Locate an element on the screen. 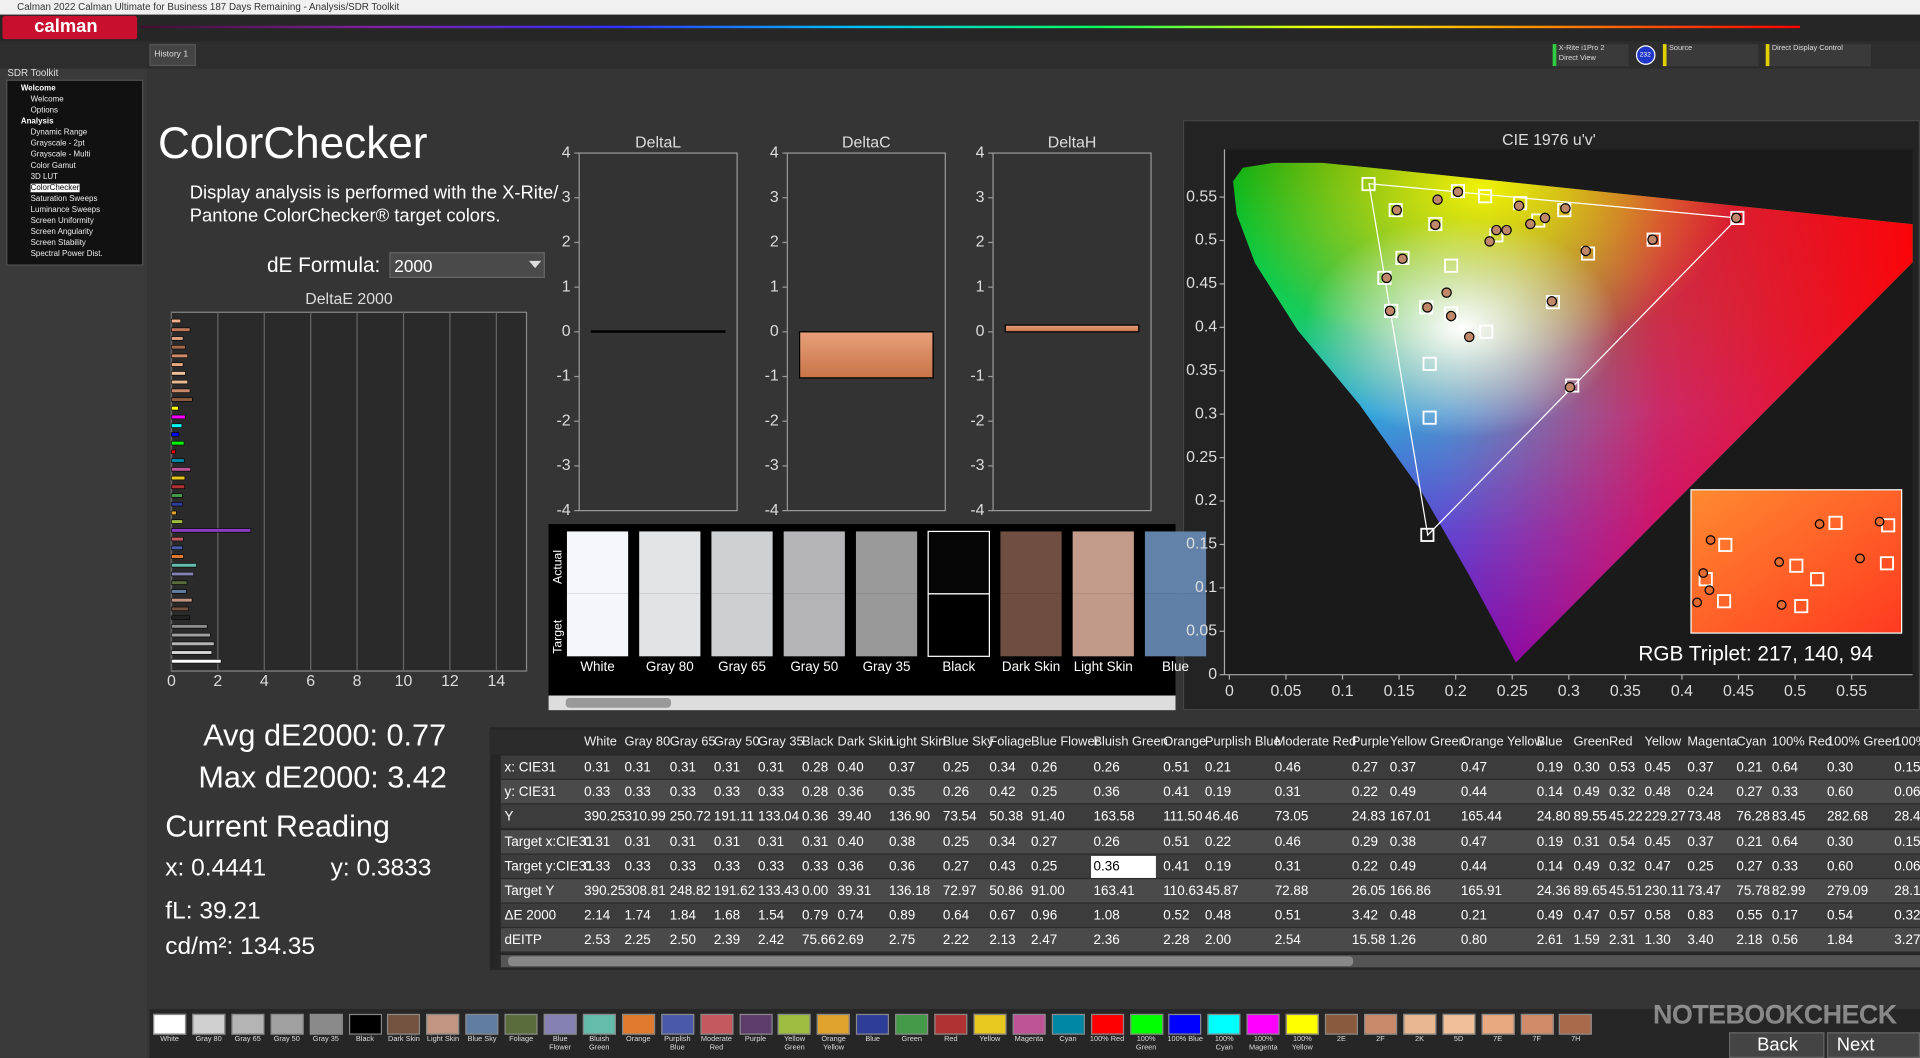 This screenshot has width=1920, height=1058. tree-item: Luminance Sweeps is located at coordinates (65, 210).